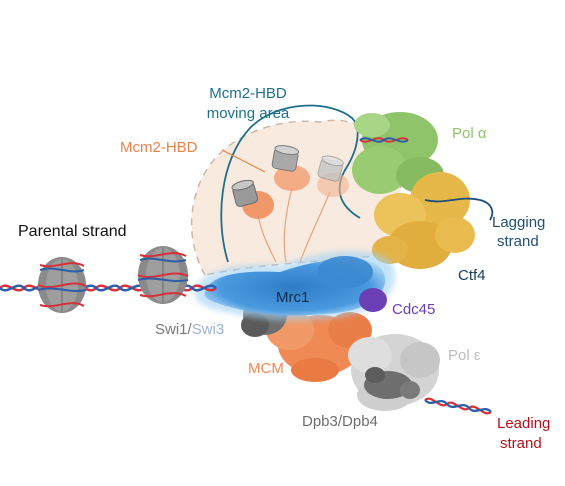 This screenshot has width=565, height=486. I want to click on label-leading-line2: strand, so click(521, 443).